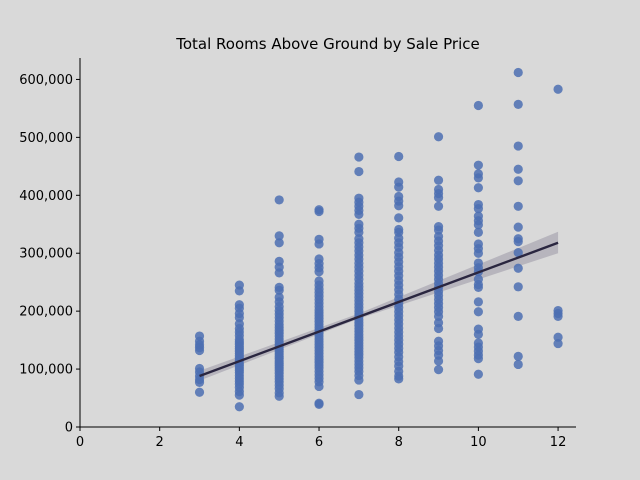 The height and width of the screenshot is (480, 640). Describe the element at coordinates (558, 442) in the screenshot. I see `x-tick-label: 12` at that location.